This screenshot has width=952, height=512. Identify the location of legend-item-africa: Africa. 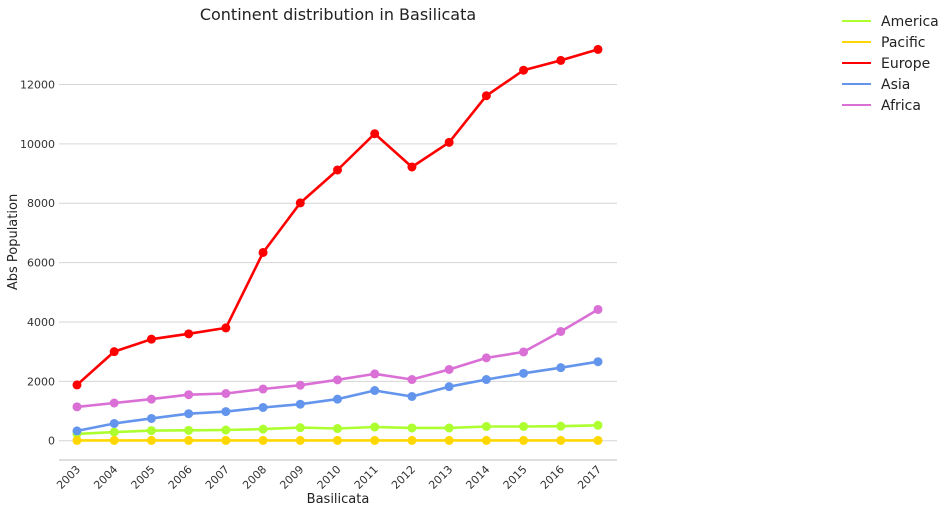
(881, 106).